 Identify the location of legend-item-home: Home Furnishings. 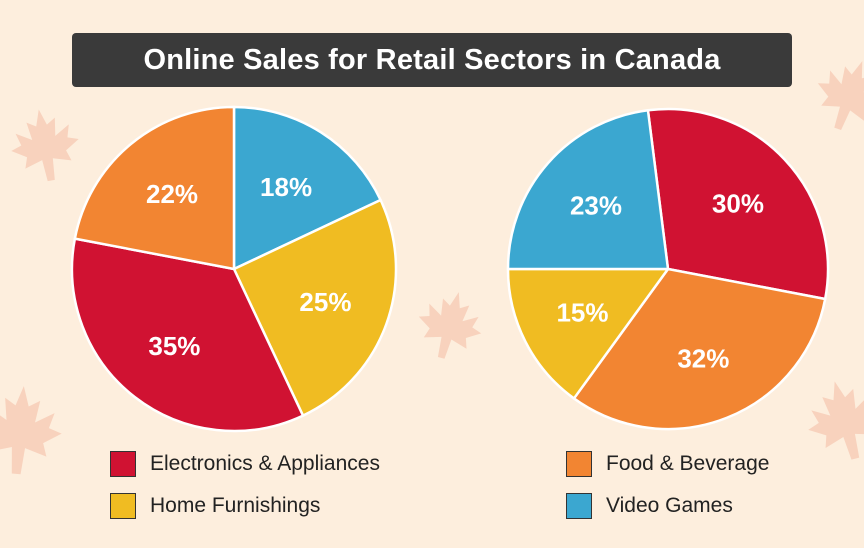
(215, 506).